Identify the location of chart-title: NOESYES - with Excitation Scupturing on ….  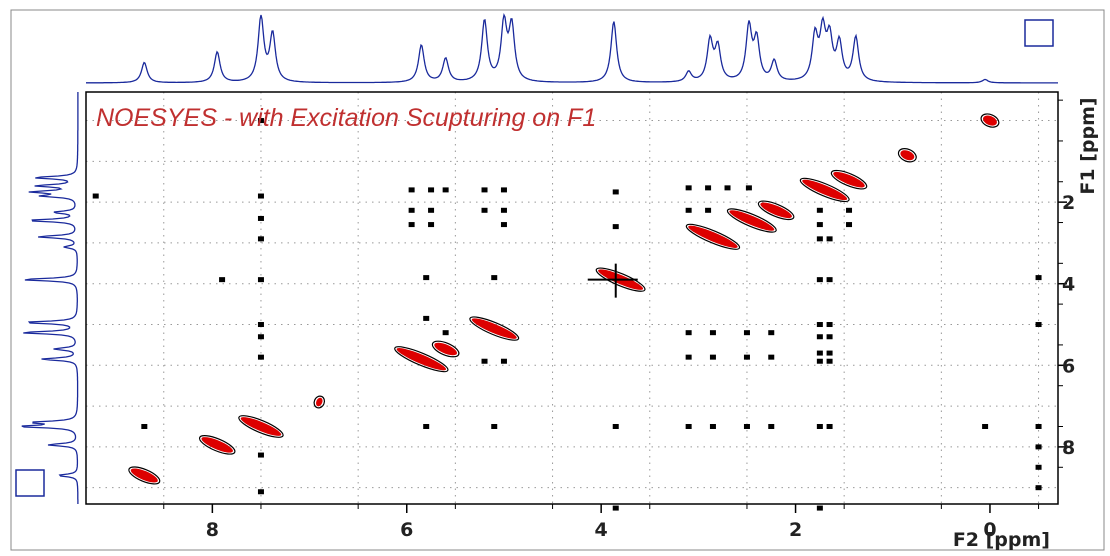
(346, 118).